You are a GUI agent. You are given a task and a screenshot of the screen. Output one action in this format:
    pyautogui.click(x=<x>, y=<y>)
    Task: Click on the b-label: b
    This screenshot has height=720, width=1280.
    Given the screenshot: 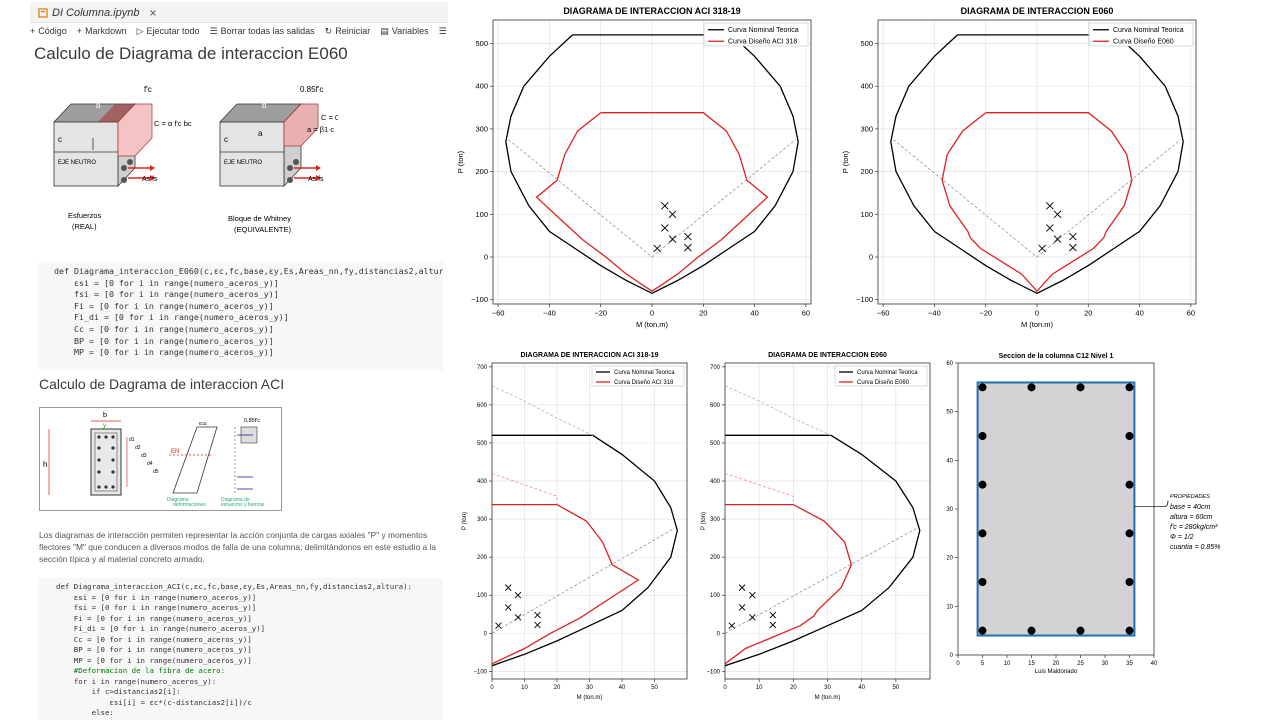 What is the action you would take?
    pyautogui.click(x=98, y=105)
    